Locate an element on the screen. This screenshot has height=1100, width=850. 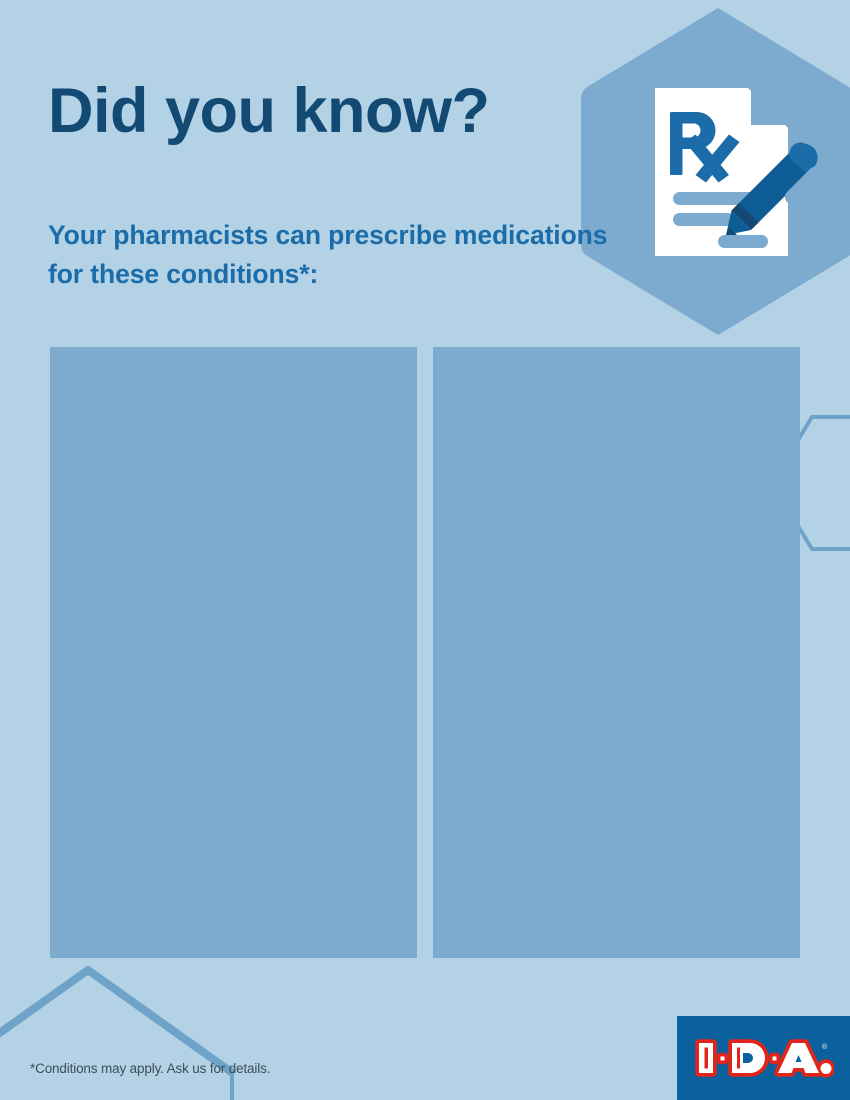
rx-glyph is located at coordinates (705, 147).